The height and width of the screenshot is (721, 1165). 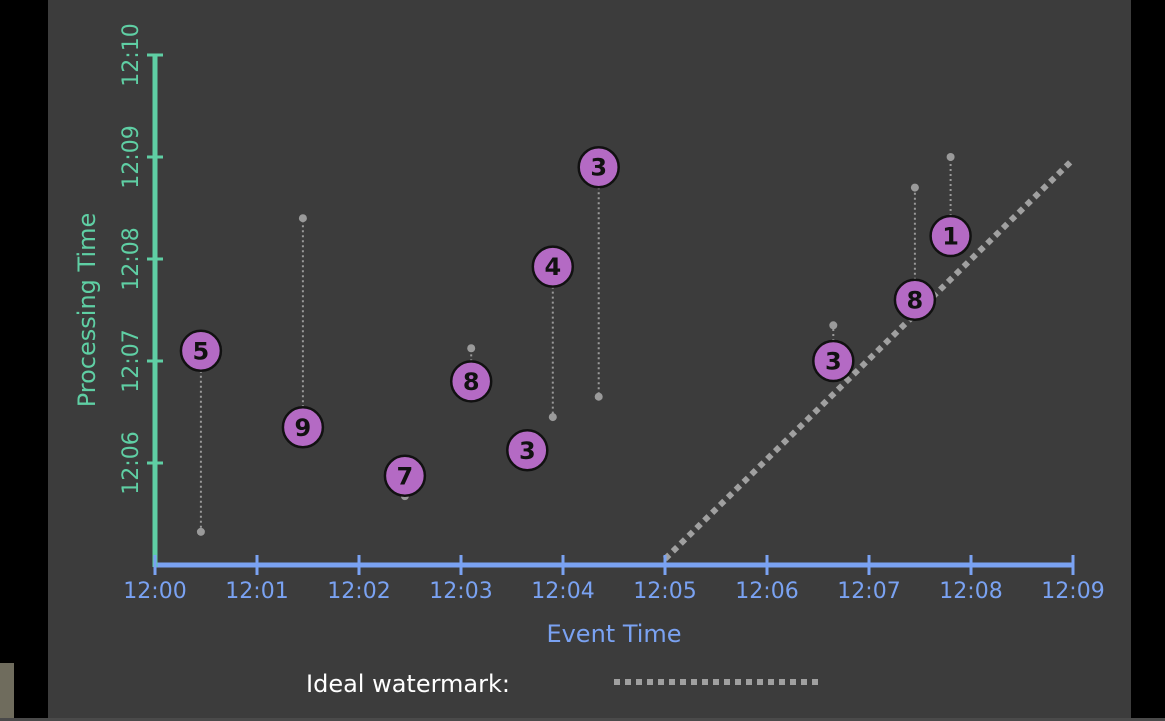 I want to click on y-tick-label: 12:08, so click(x=131, y=258).